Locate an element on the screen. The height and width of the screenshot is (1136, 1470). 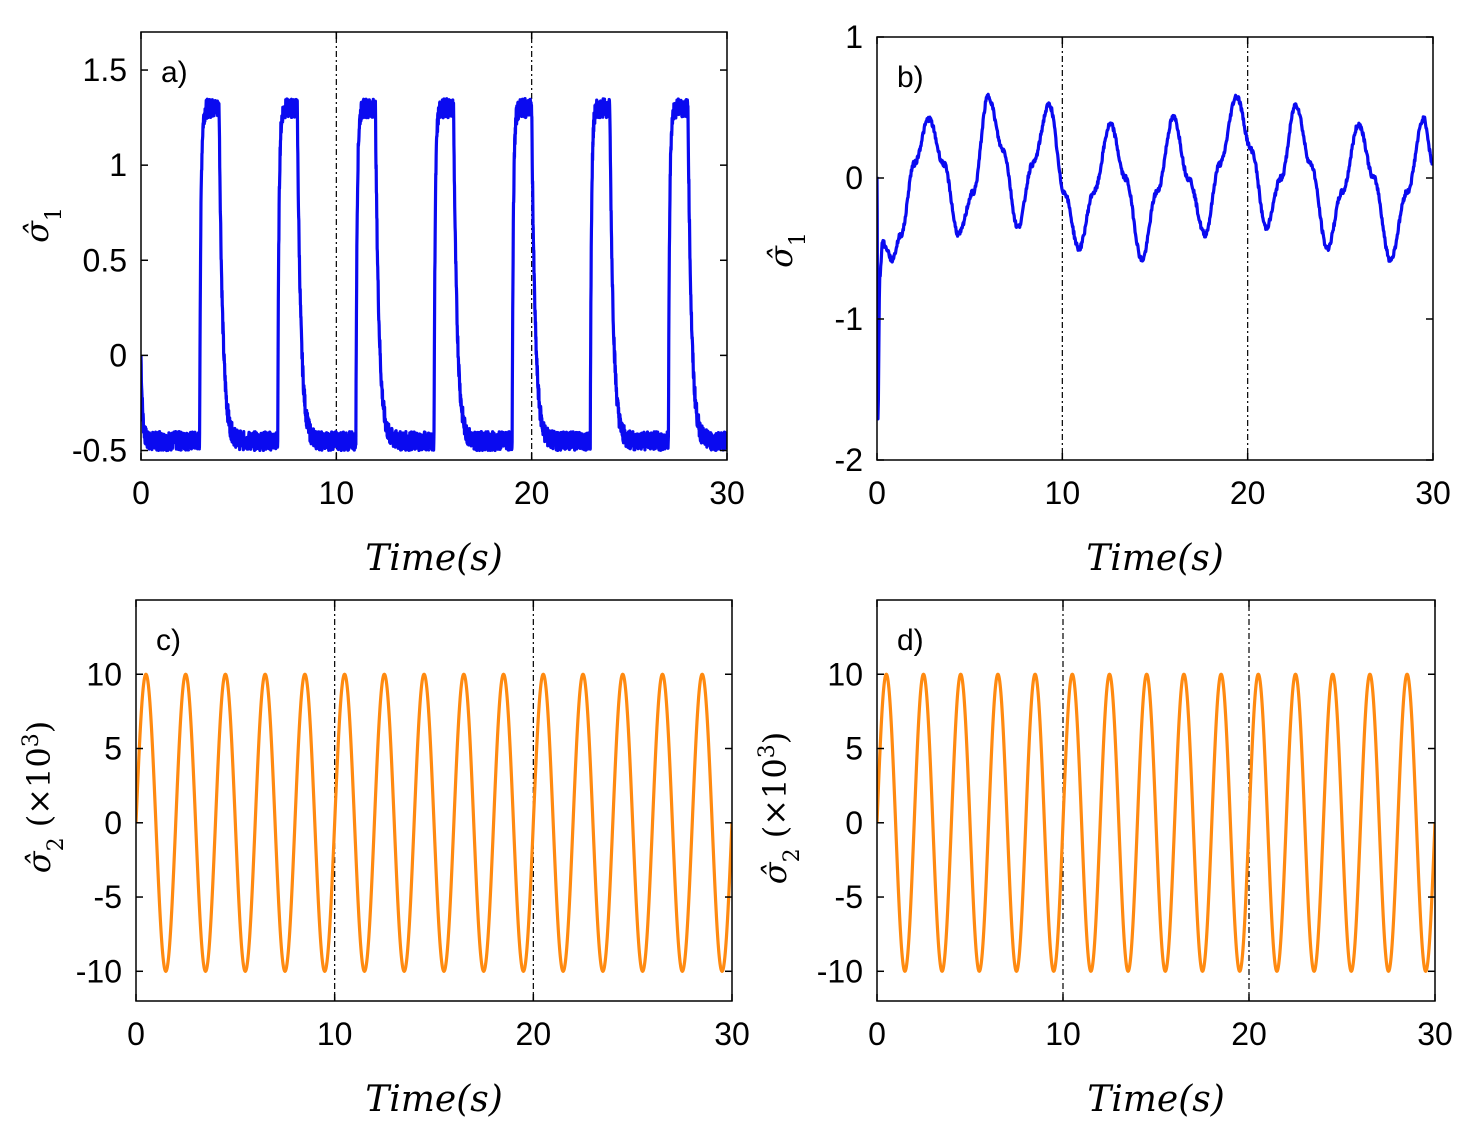
x-tick-label-c-3: 30 is located at coordinates (732, 1034).